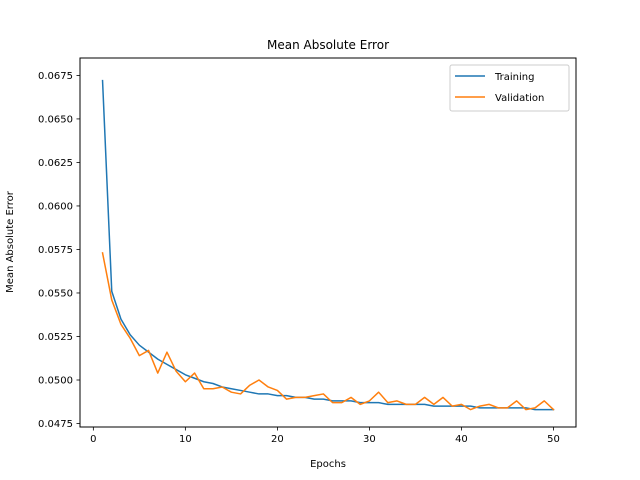 The width and height of the screenshot is (640, 480). What do you see at coordinates (55, 381) in the screenshot?
I see `y-tick-label: 0.0500` at bounding box center [55, 381].